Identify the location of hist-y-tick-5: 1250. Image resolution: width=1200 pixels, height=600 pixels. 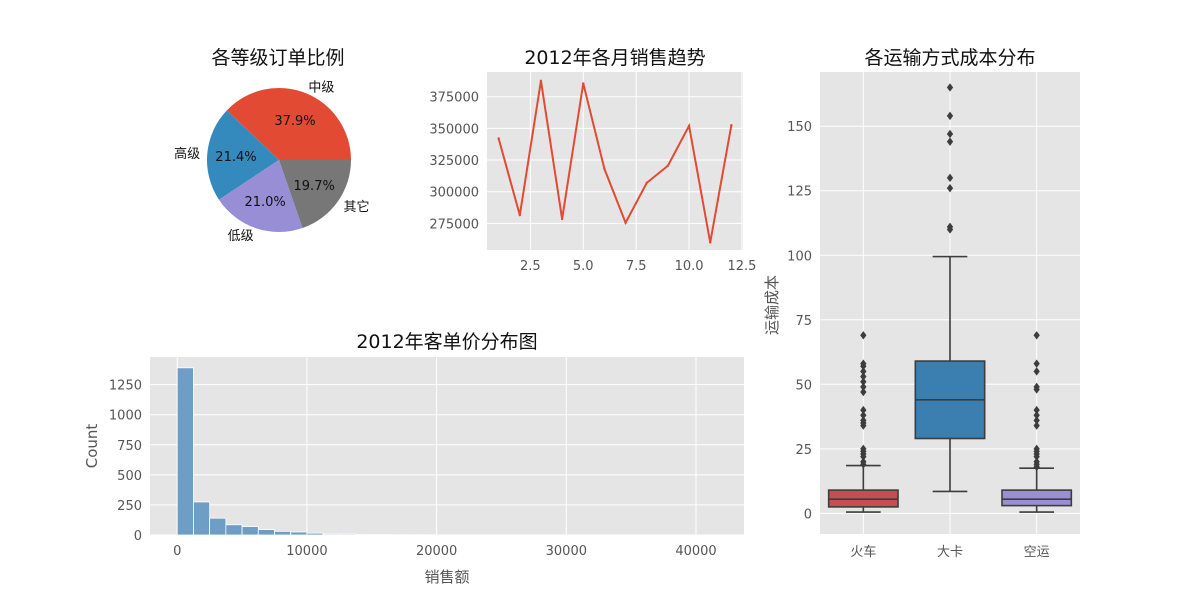
(125, 386).